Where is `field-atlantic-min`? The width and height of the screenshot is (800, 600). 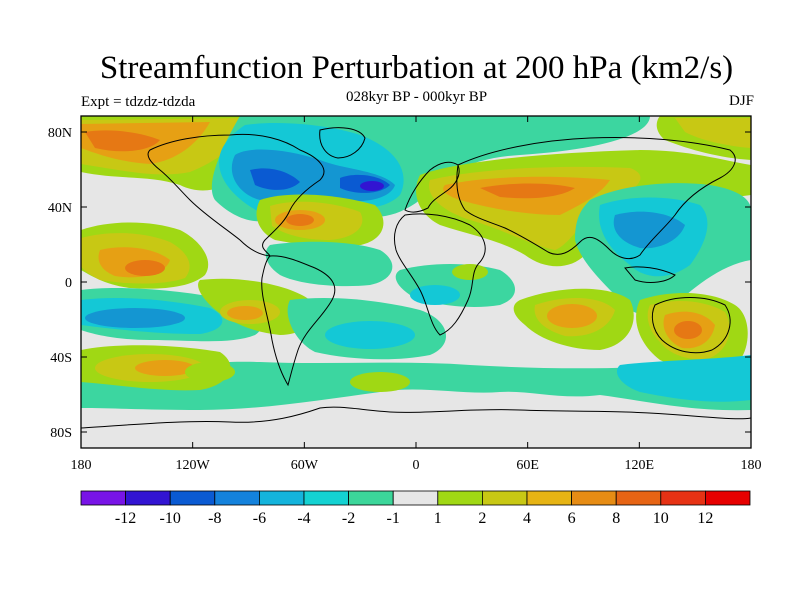 field-atlantic-min is located at coordinates (372, 186).